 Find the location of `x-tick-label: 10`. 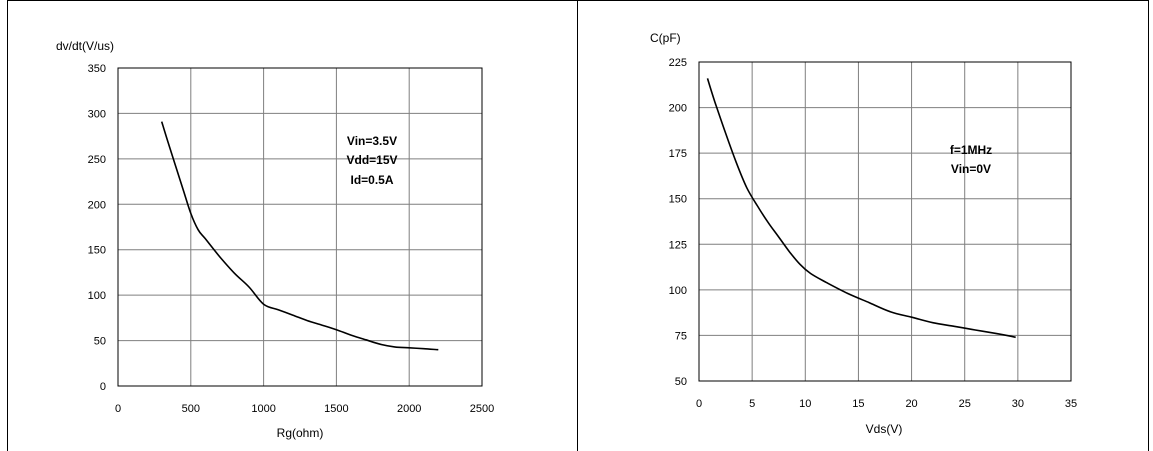

x-tick-label: 10 is located at coordinates (805, 404).